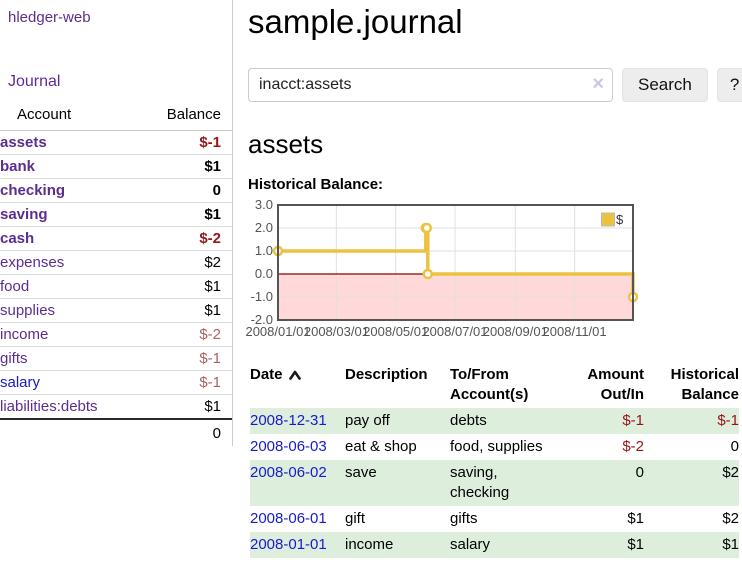 The height and width of the screenshot is (582, 742). Describe the element at coordinates (620, 219) in the screenshot. I see `legend-label: $` at that location.